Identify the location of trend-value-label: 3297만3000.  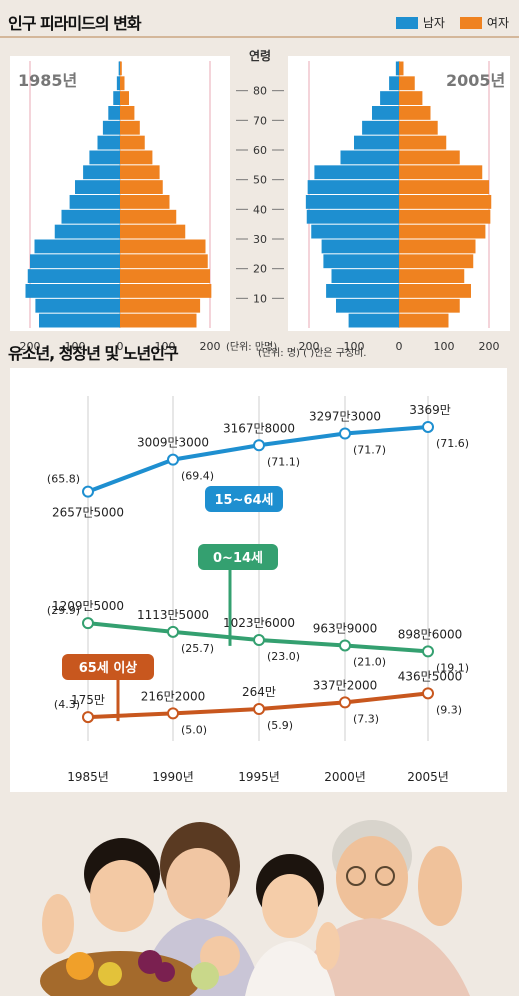
(345, 416).